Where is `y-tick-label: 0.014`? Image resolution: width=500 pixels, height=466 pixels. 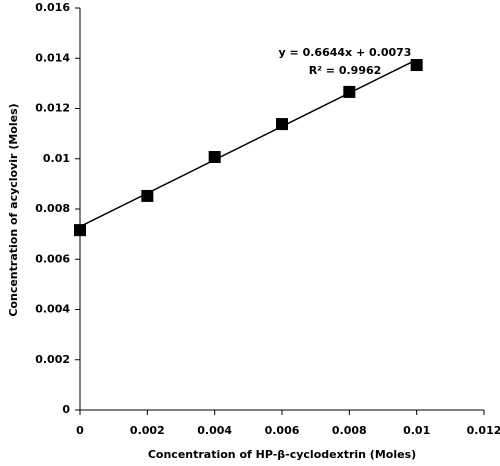 y-tick-label: 0.014 is located at coordinates (52, 57).